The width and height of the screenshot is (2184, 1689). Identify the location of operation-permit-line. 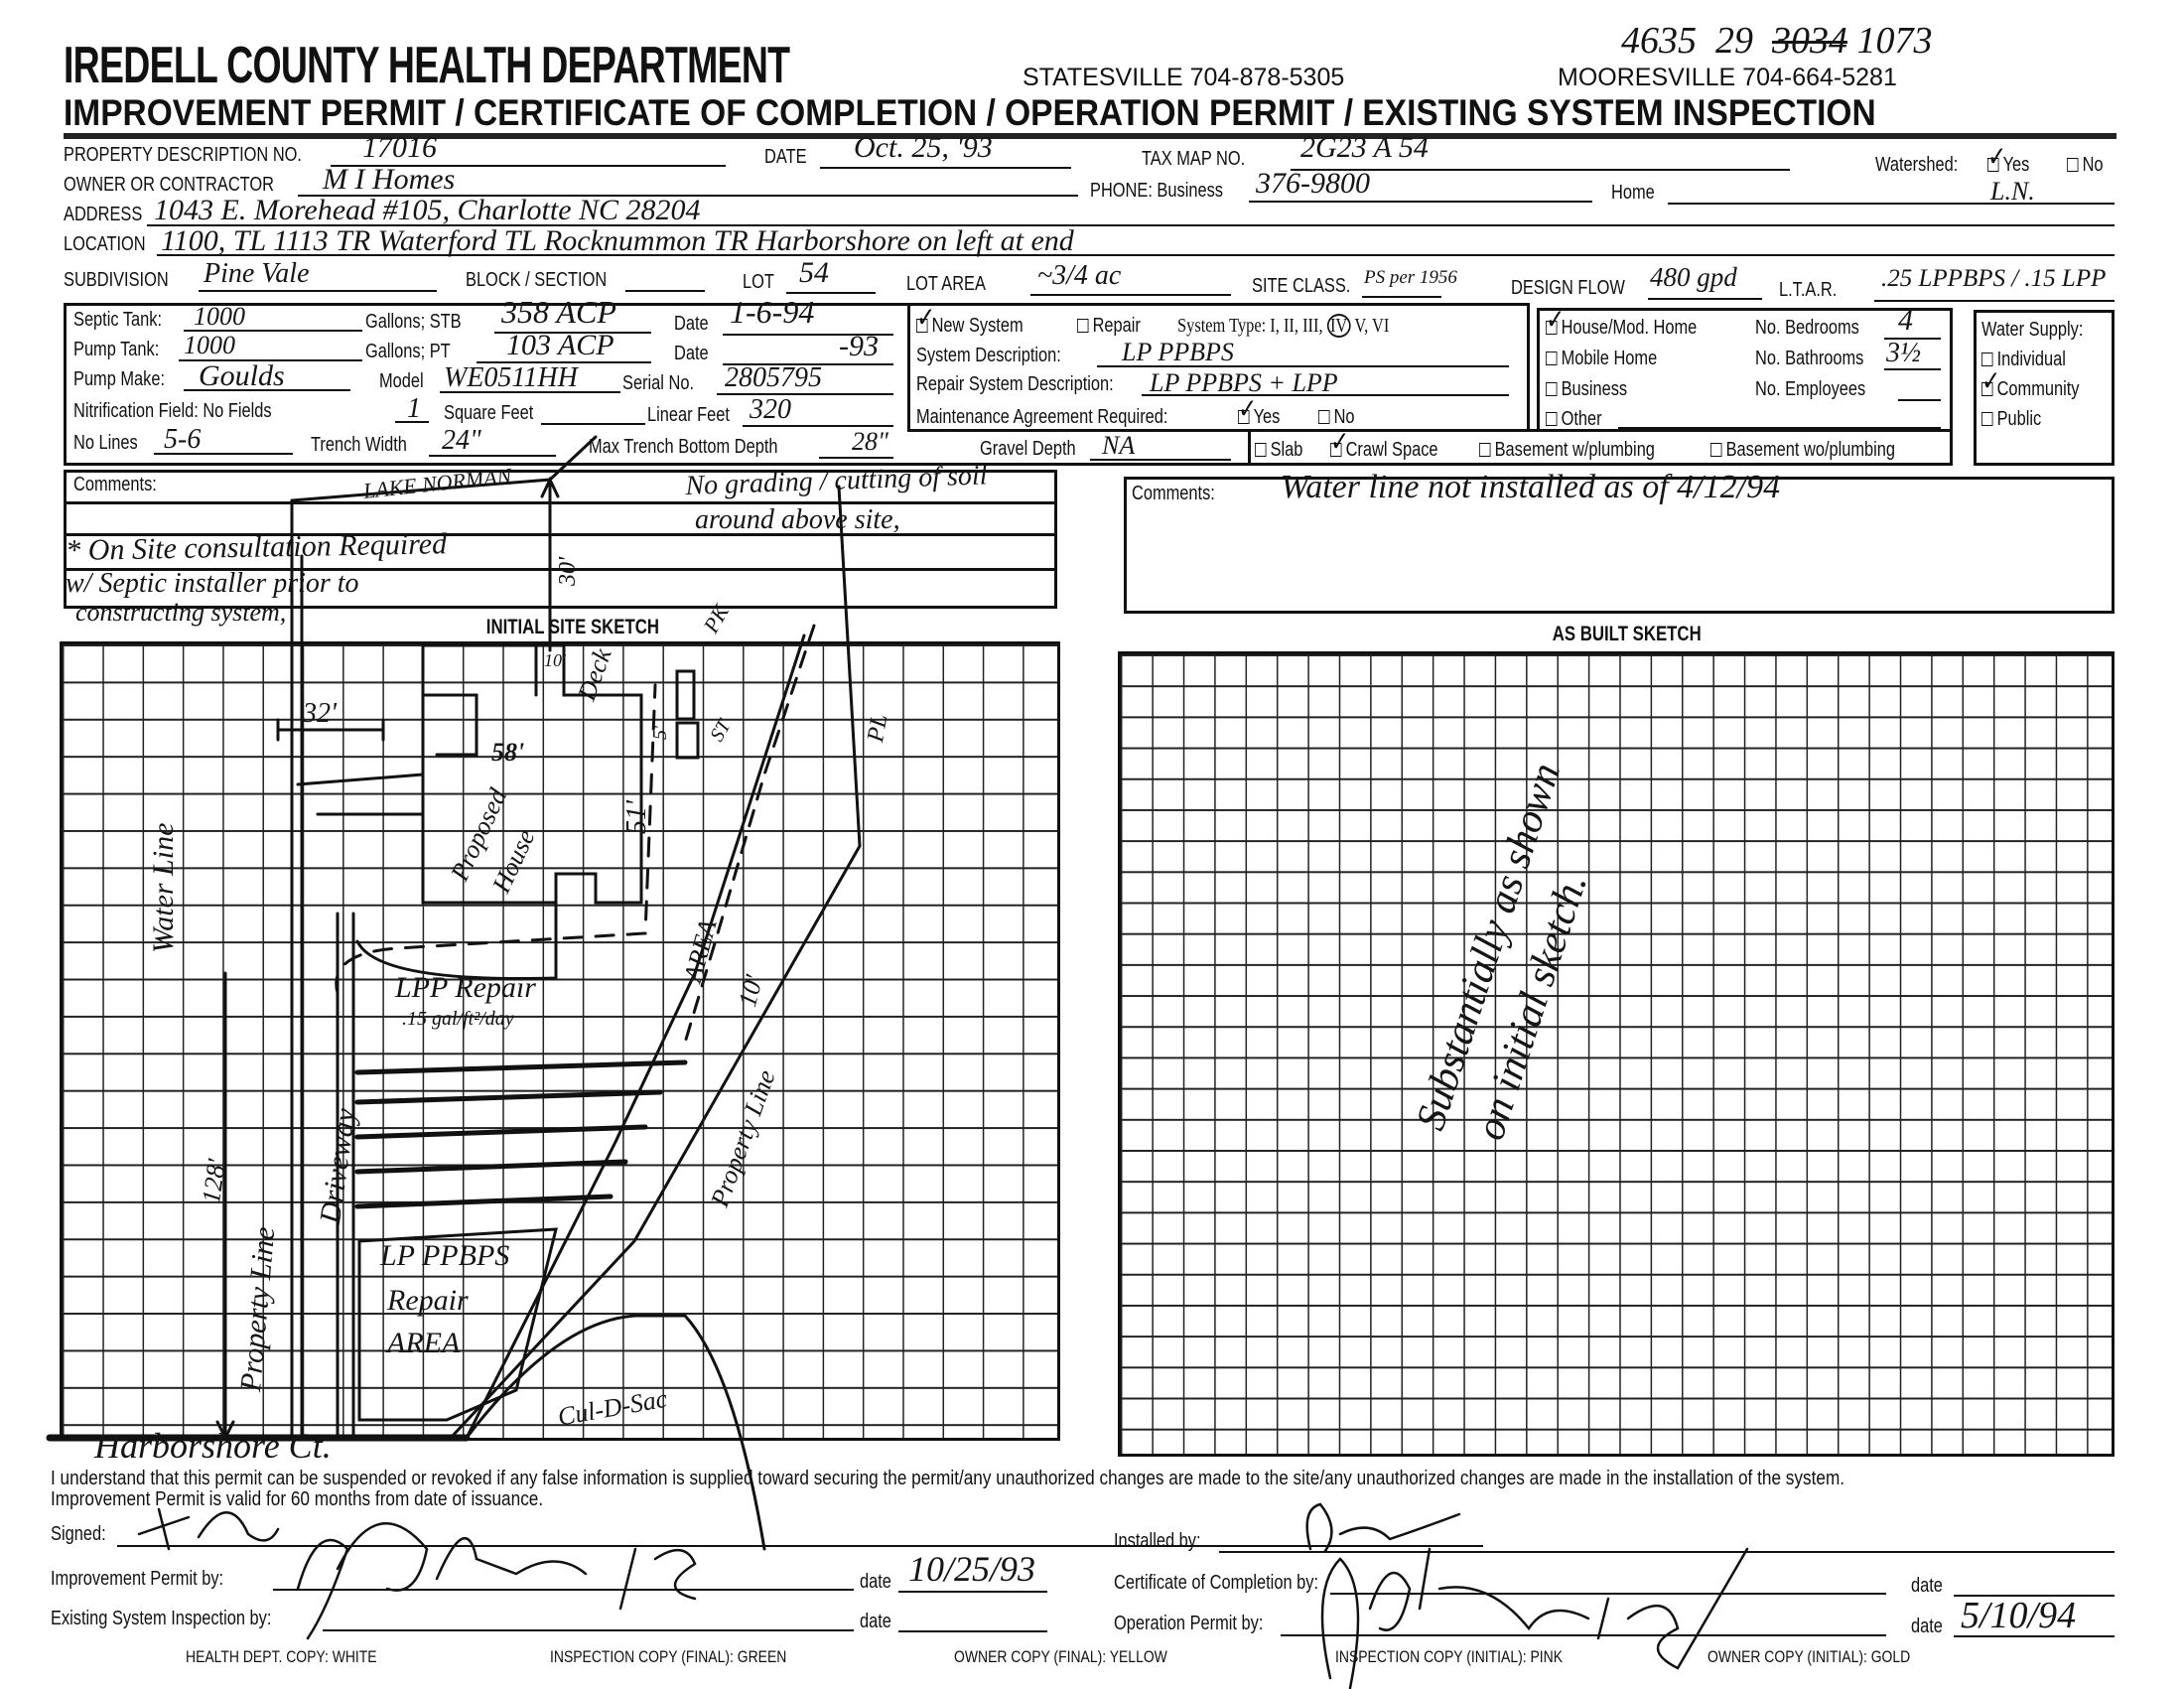
(1583, 1635).